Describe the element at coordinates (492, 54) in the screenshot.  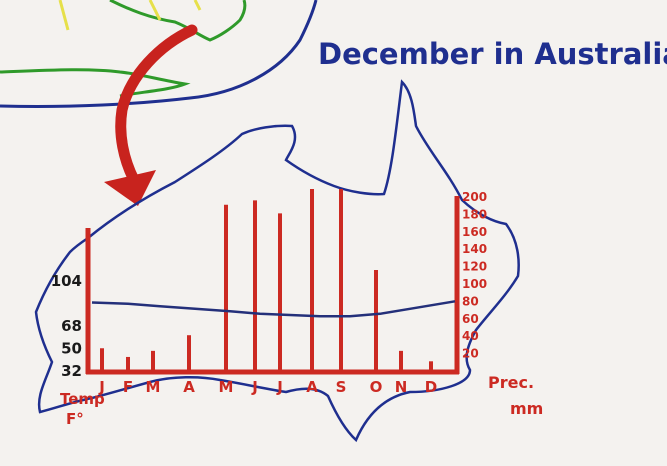
I see `chart-title: December in Australia` at that location.